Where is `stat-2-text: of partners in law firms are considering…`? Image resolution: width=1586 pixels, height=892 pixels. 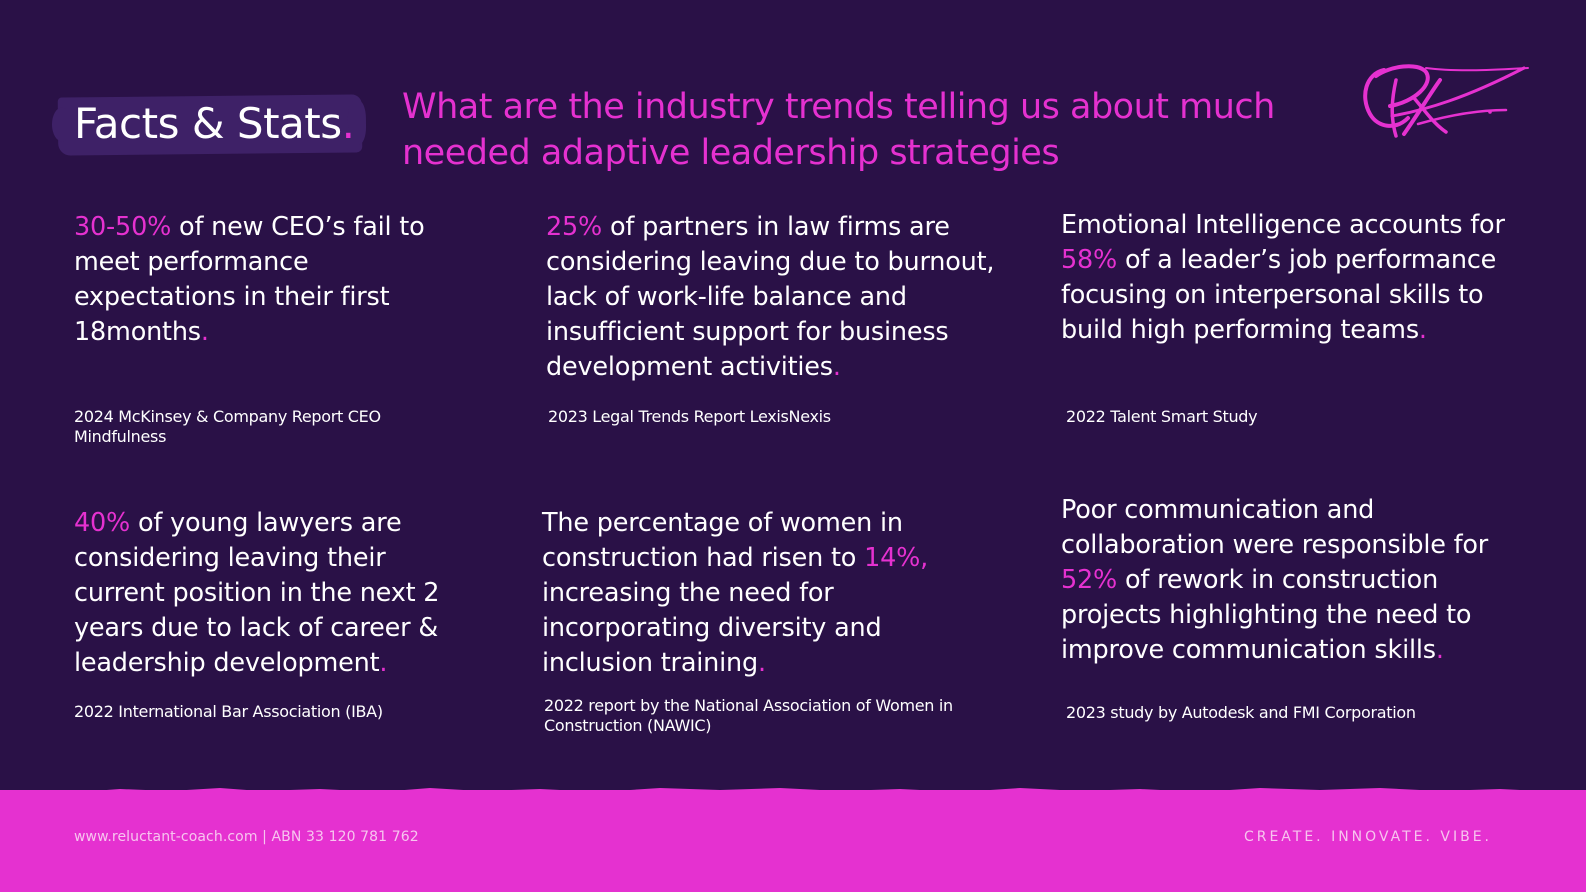
stat-2-text: of partners in law firms are considering… is located at coordinates (770, 297).